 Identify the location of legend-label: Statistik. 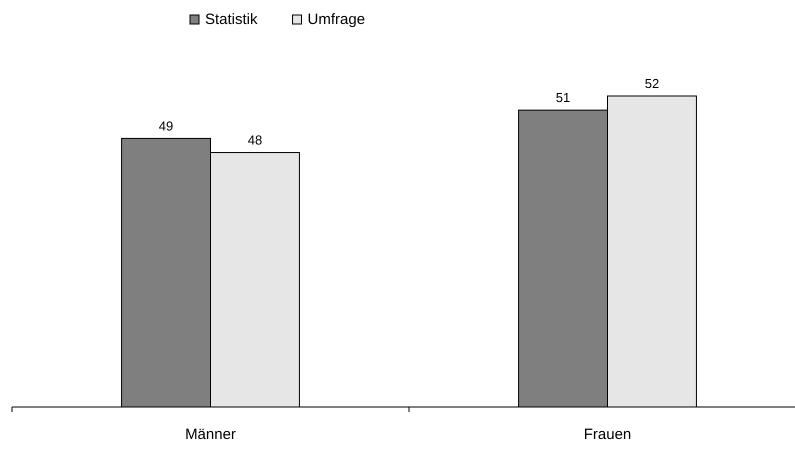
(231, 19).